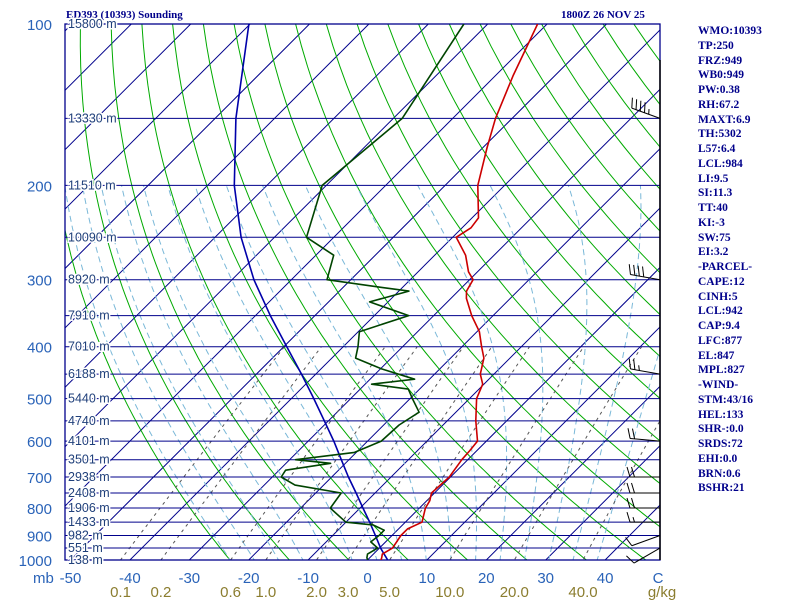  I want to click on pressure-tick-label: 100, so click(39, 25).